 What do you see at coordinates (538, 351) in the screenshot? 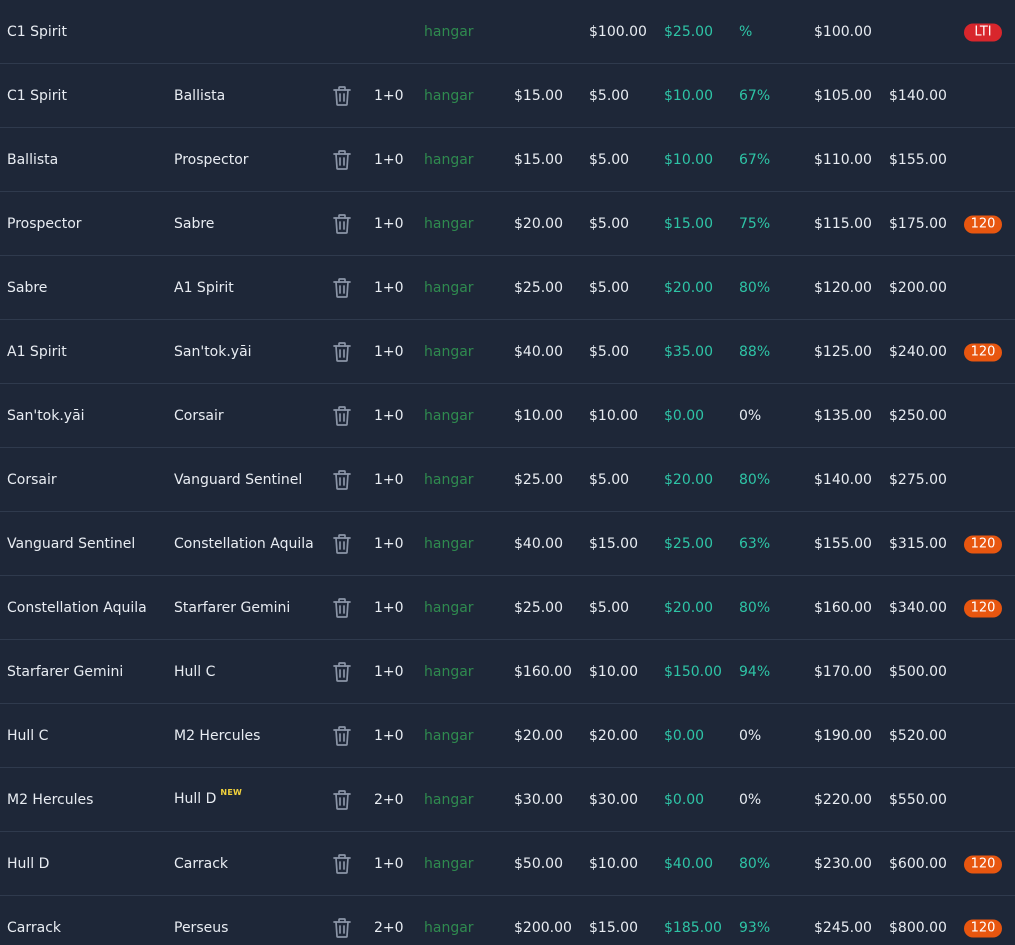
I see `upgrade-cost: $40.00` at bounding box center [538, 351].